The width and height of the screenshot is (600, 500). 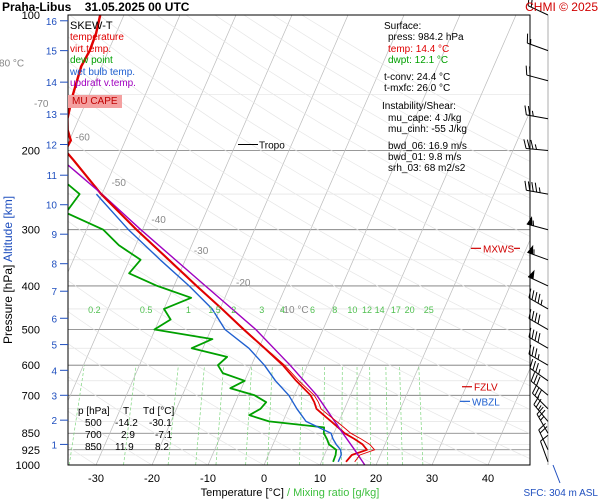 I want to click on altitude-tick-label: 14, so click(x=52, y=83).